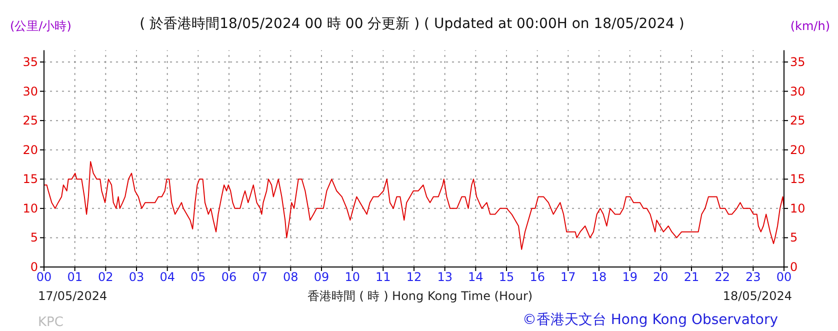  What do you see at coordinates (30, 62) in the screenshot?
I see `y-tick-label: 35` at bounding box center [30, 62].